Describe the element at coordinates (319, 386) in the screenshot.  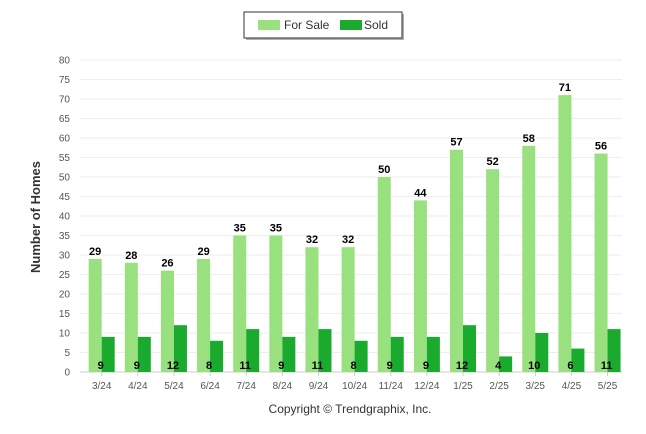
I see `x-tick-label: 9/24` at that location.